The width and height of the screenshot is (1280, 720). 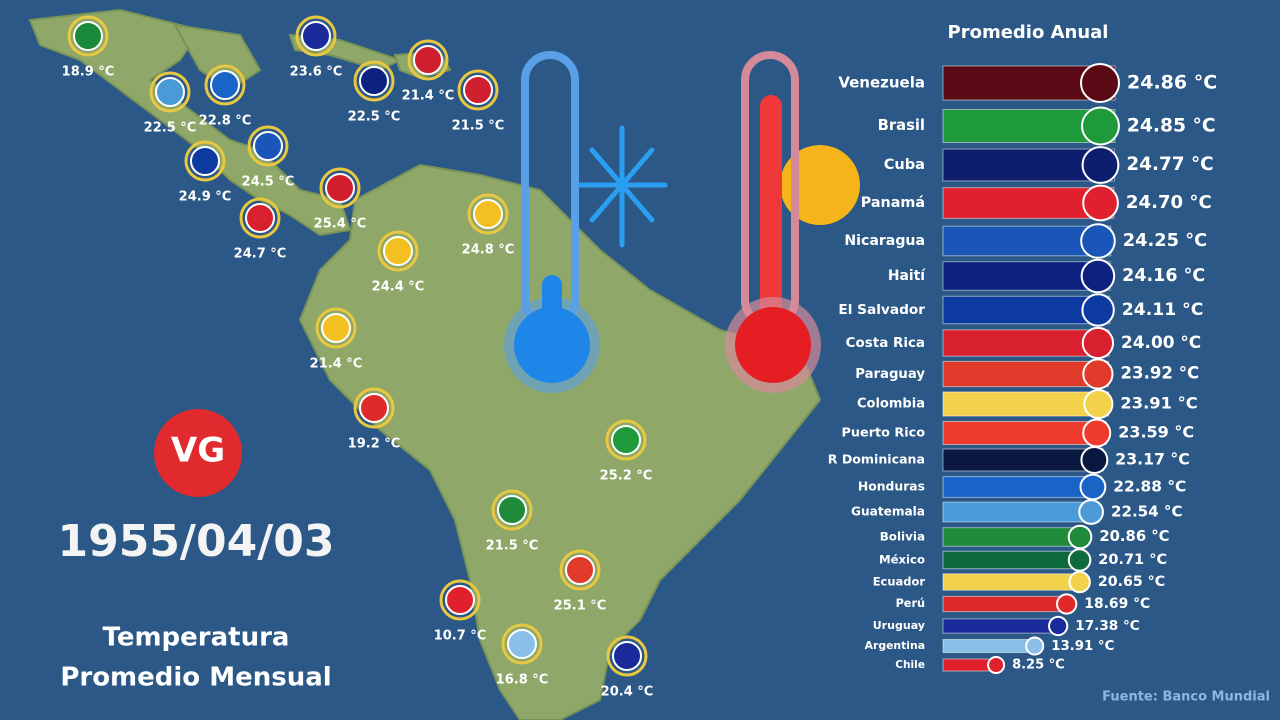 What do you see at coordinates (622, 186) in the screenshot?
I see `snowflake` at bounding box center [622, 186].